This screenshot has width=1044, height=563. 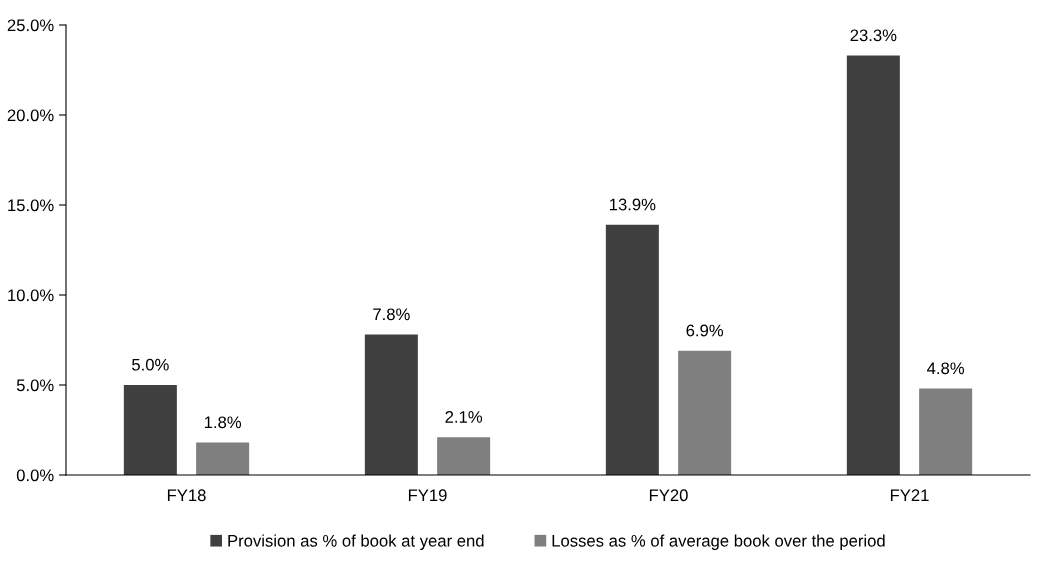 What do you see at coordinates (30, 115) in the screenshot?
I see `y-tick-label: 20.0%` at bounding box center [30, 115].